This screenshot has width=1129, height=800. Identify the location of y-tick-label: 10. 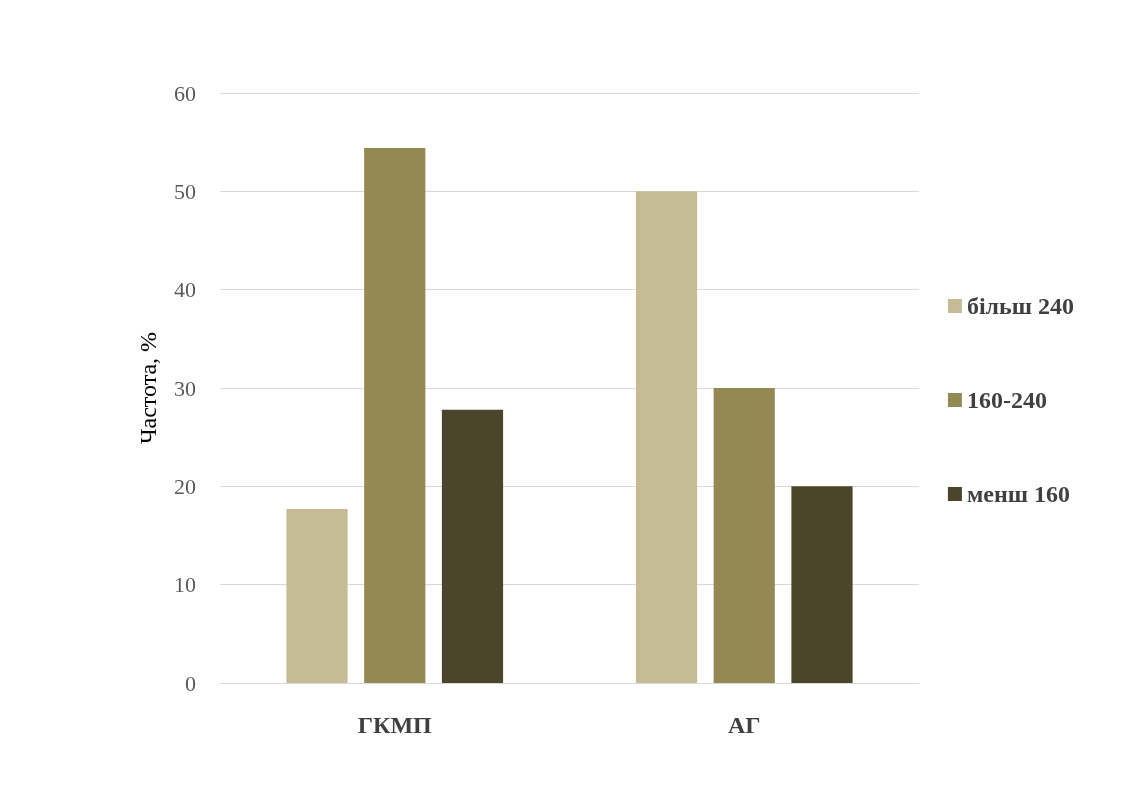
(185, 585).